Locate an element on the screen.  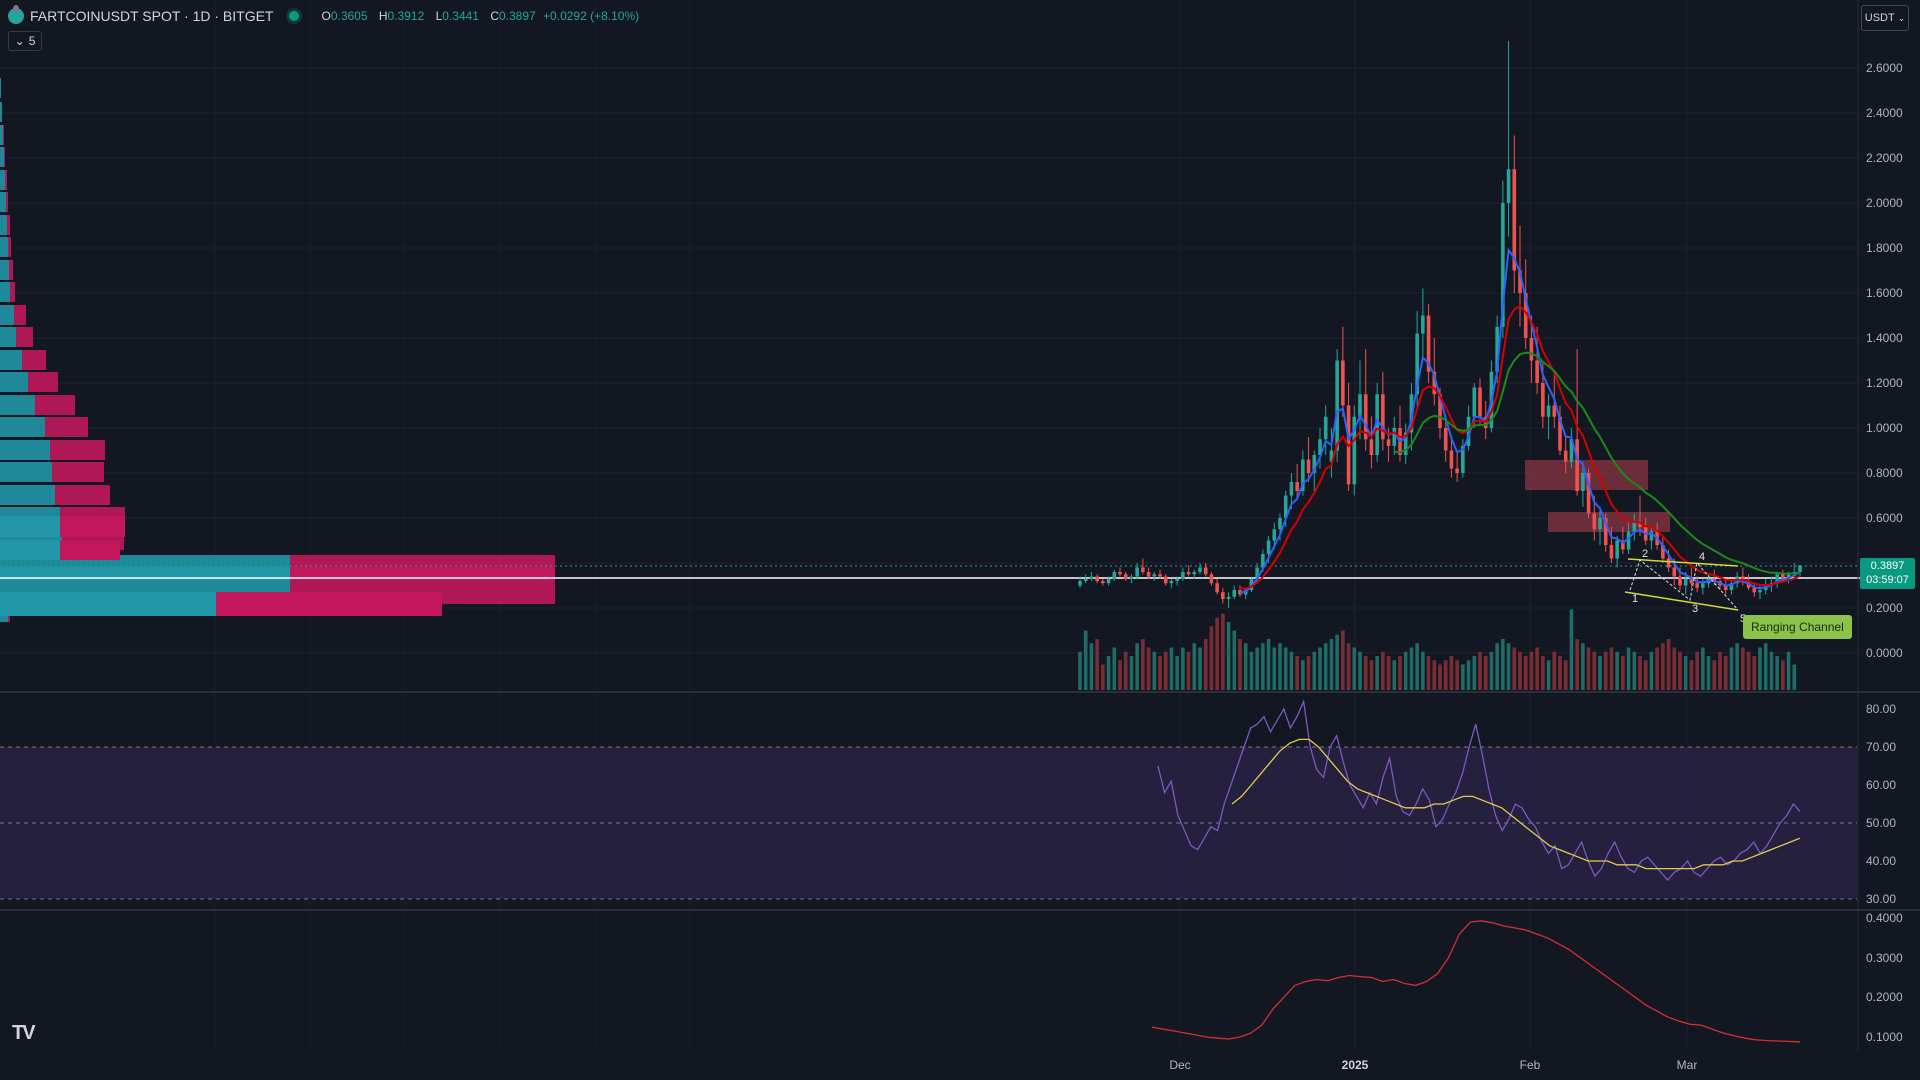
indicators-collapse-button: ⌄ 5 is located at coordinates (25, 41).